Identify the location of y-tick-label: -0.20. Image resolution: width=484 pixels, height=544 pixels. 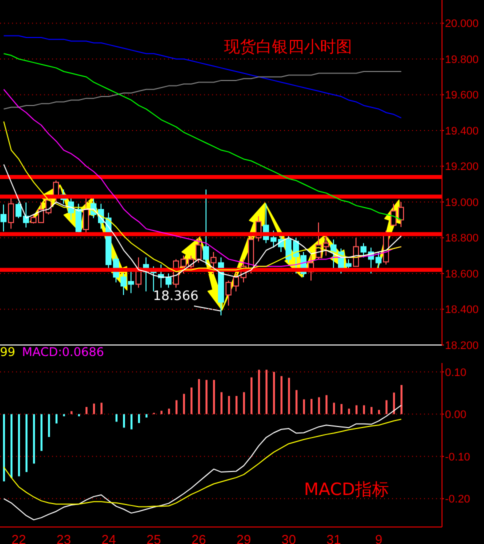
(457, 500).